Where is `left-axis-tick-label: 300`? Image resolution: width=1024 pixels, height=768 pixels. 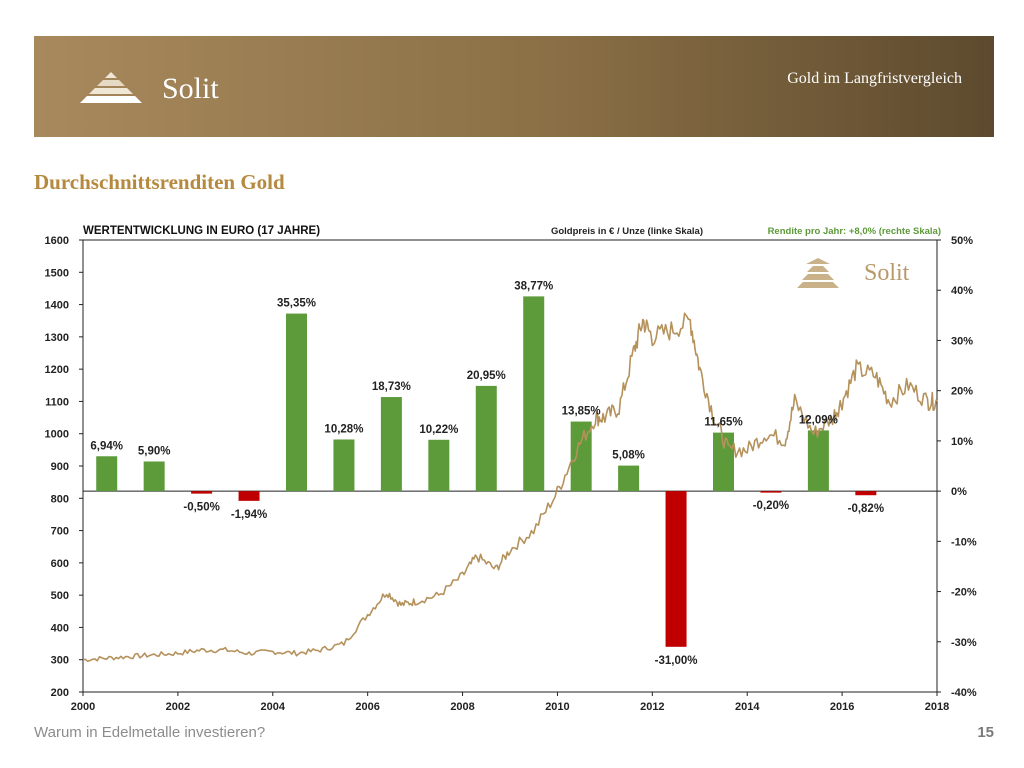
left-axis-tick-label: 300 is located at coordinates (60, 661).